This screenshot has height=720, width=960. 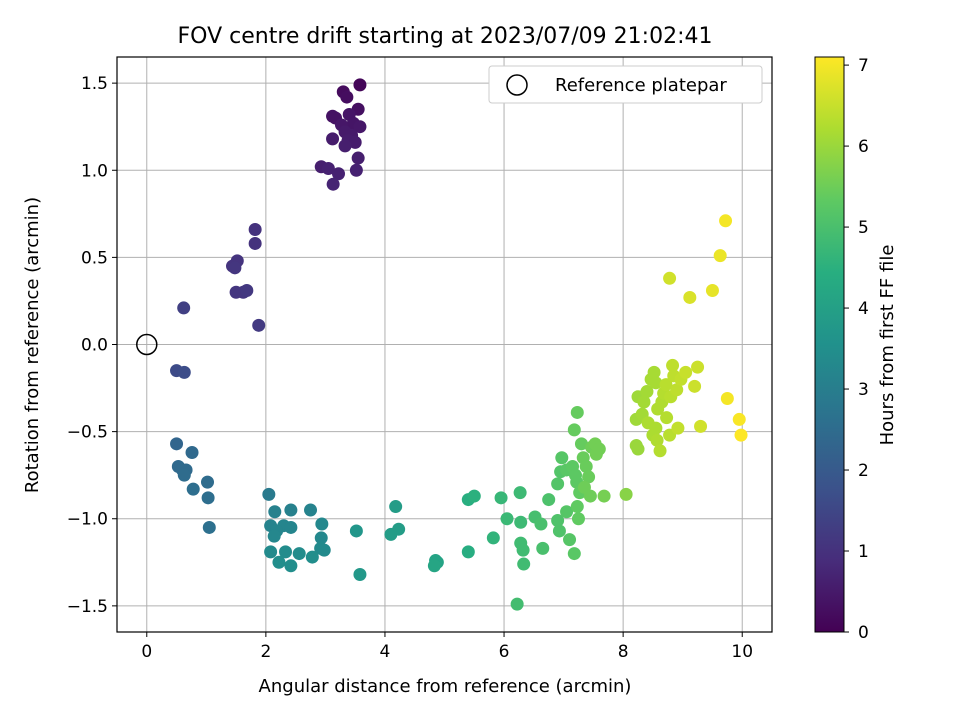 I want to click on y-tick-label: 1.0, so click(x=94, y=171).